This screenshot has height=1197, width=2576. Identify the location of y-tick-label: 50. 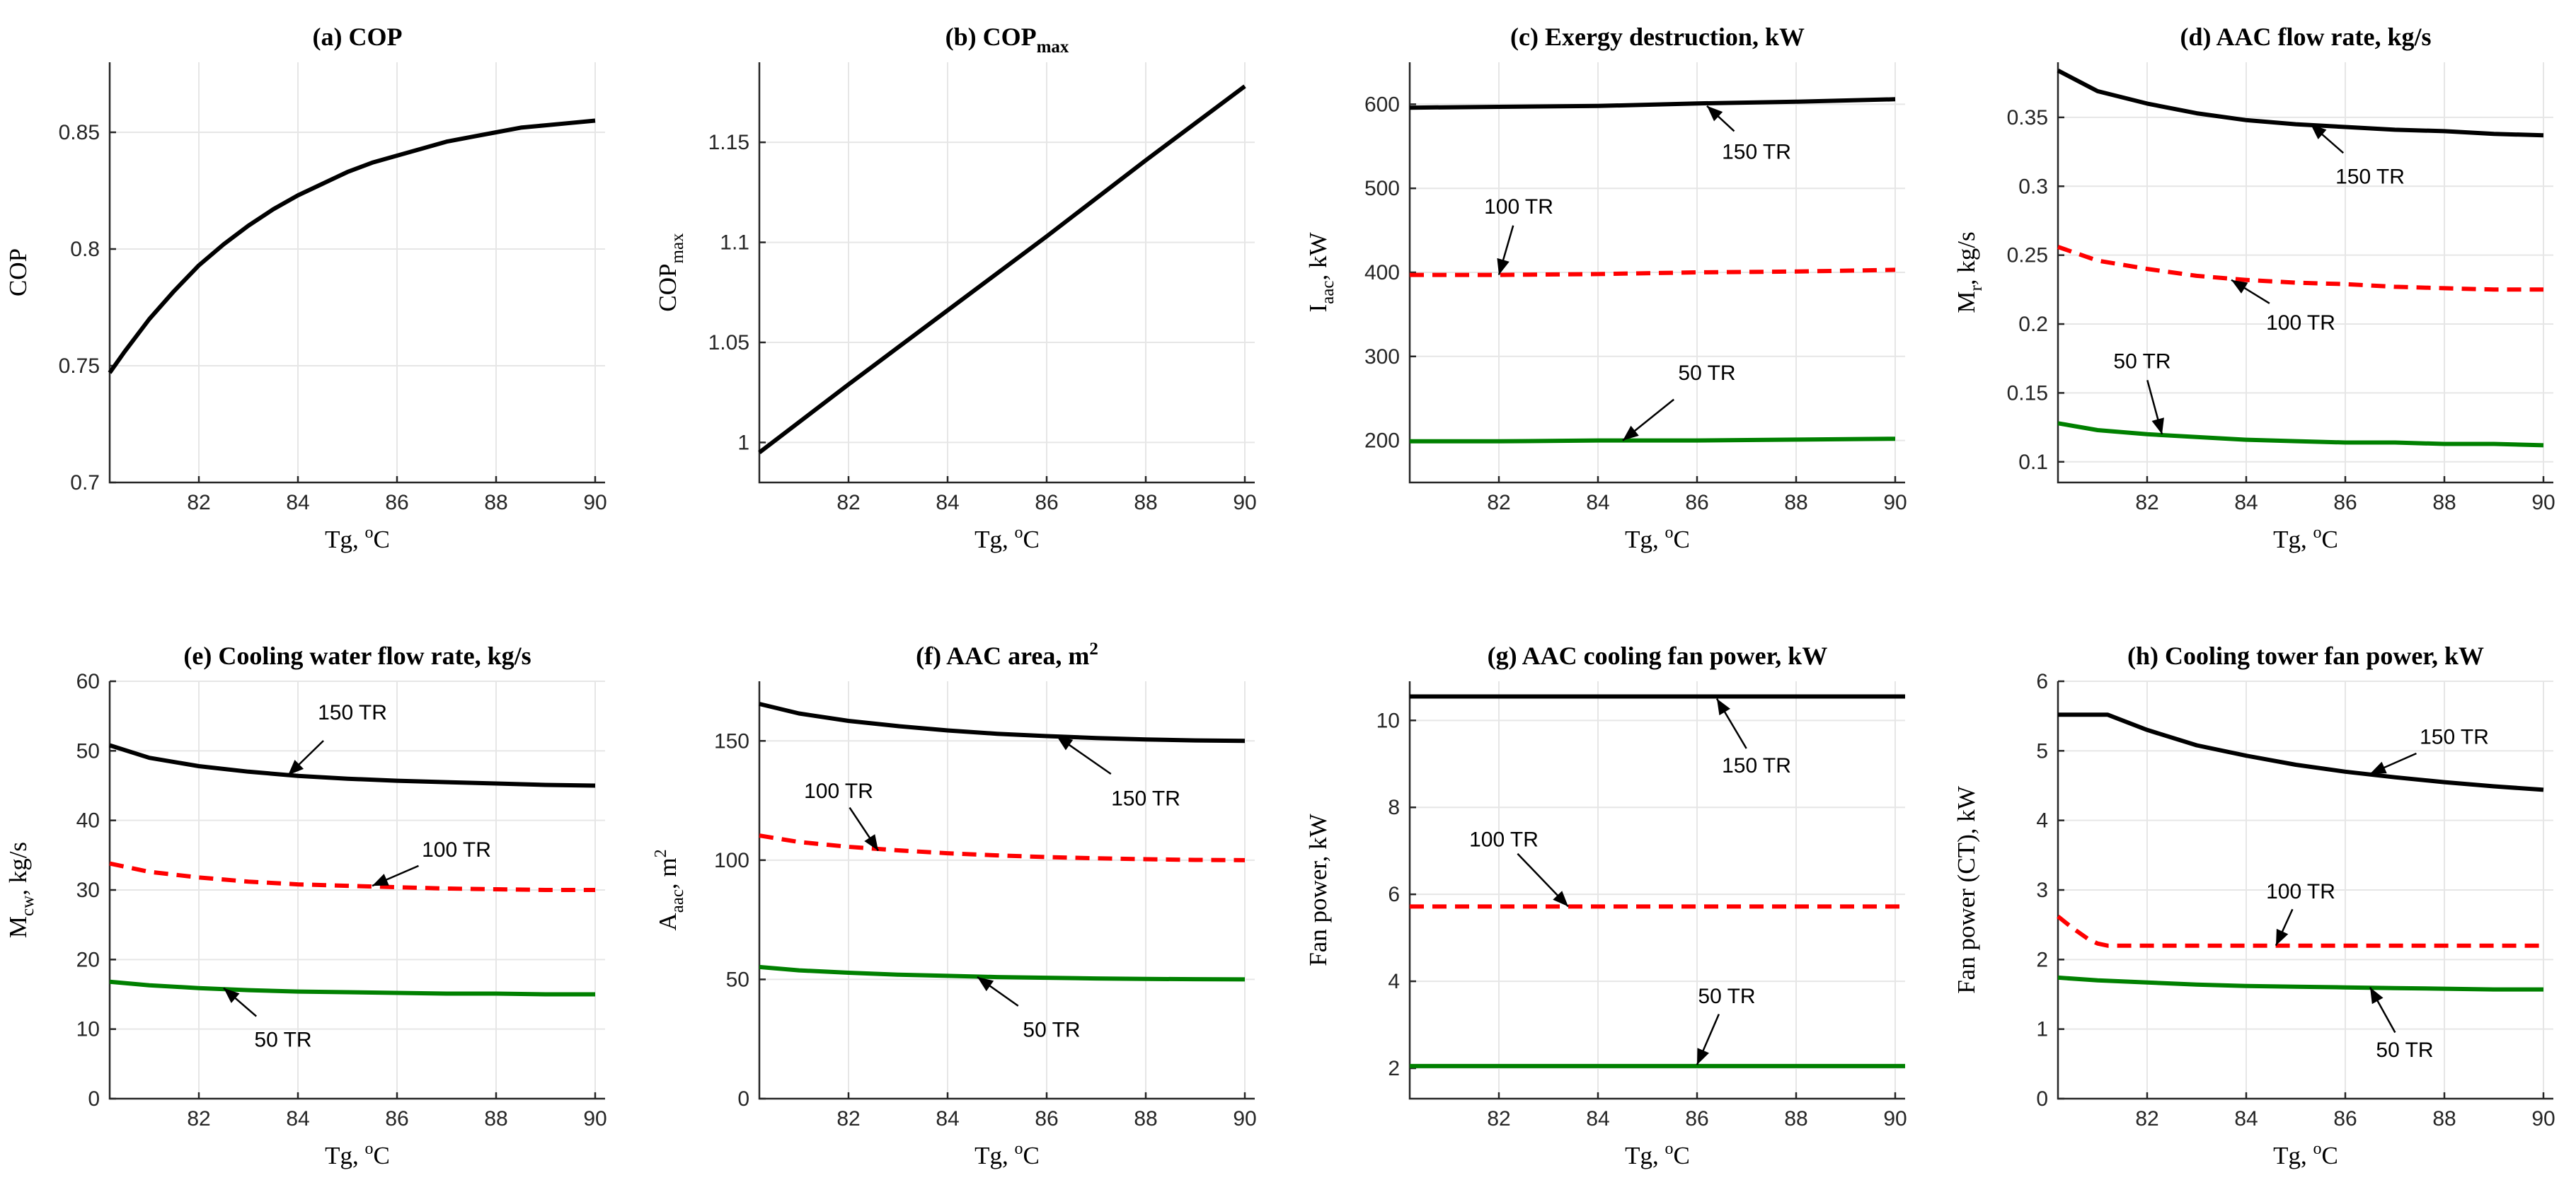
(88, 751).